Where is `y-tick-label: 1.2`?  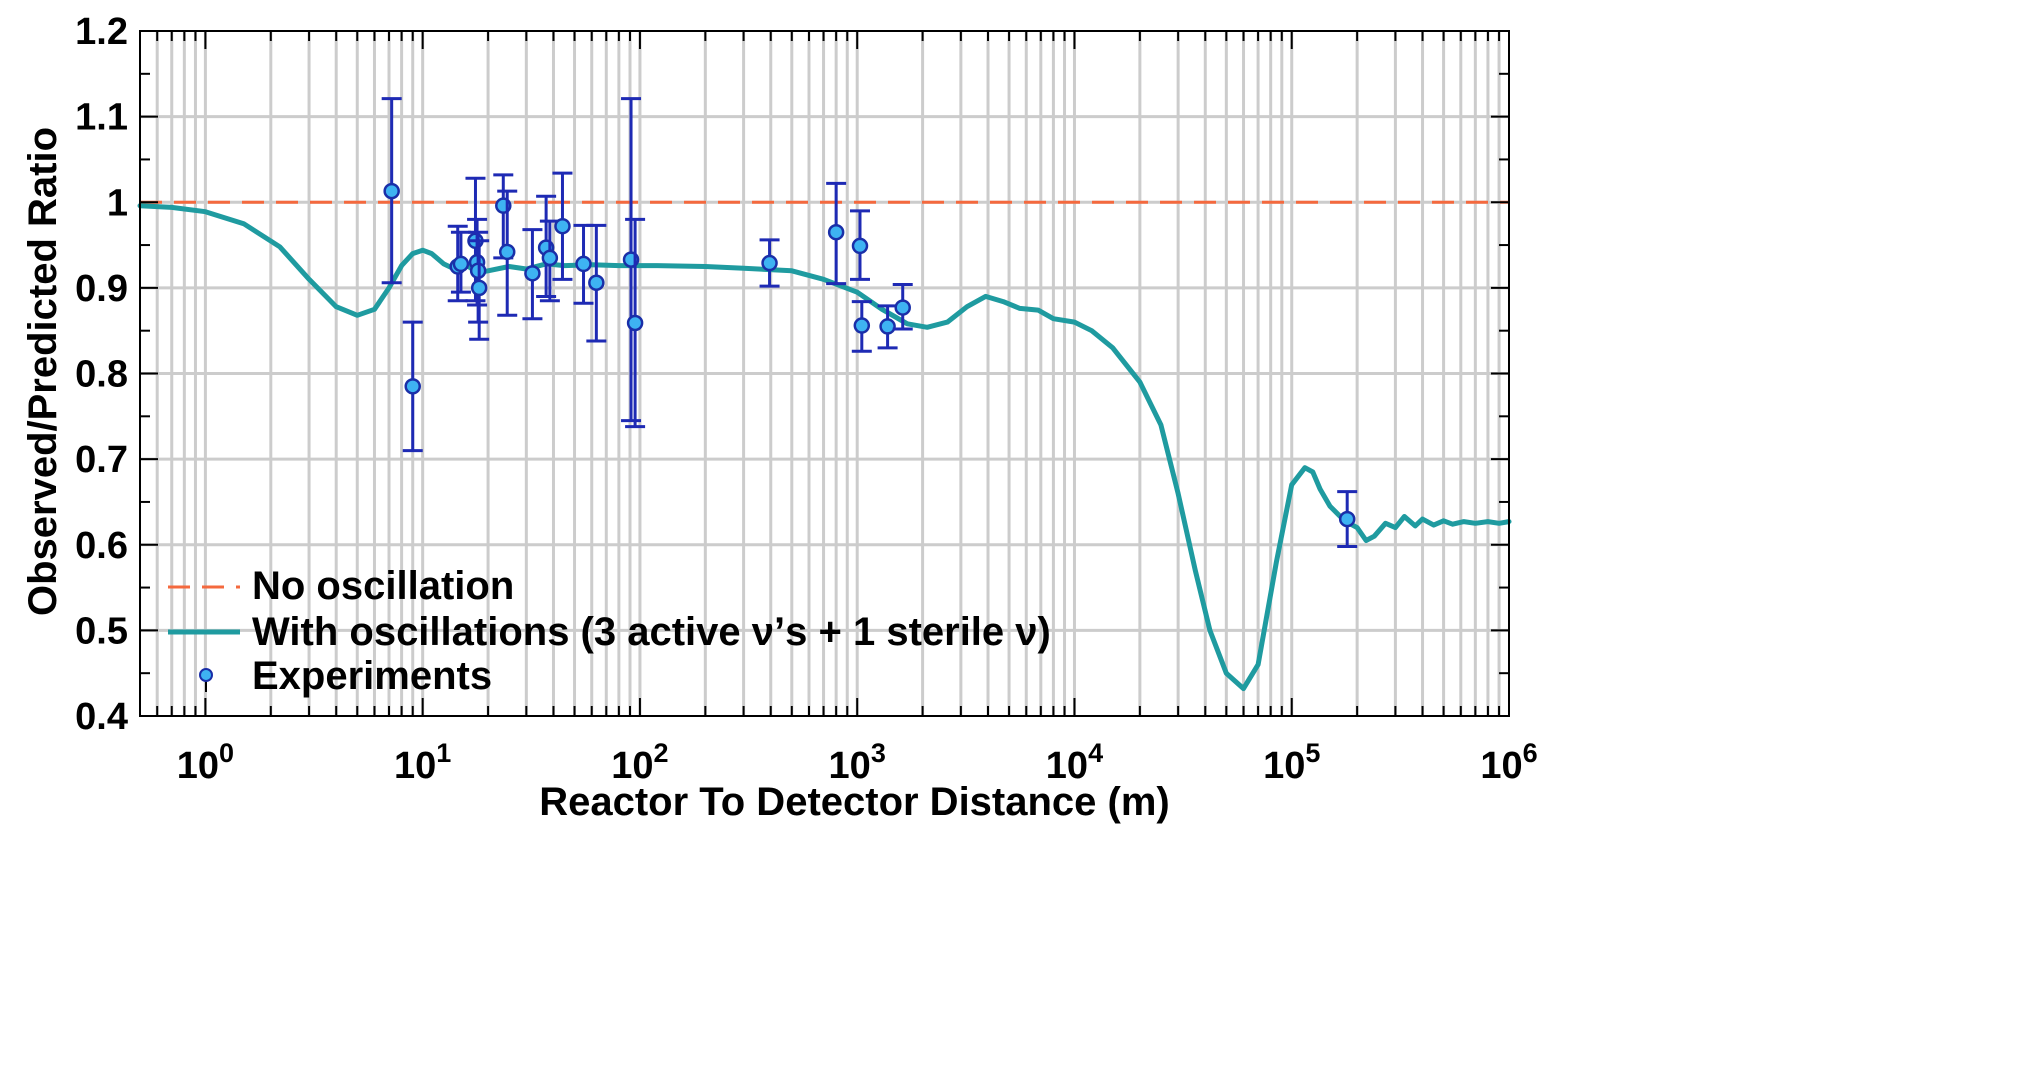
y-tick-label: 1.2 is located at coordinates (101, 32).